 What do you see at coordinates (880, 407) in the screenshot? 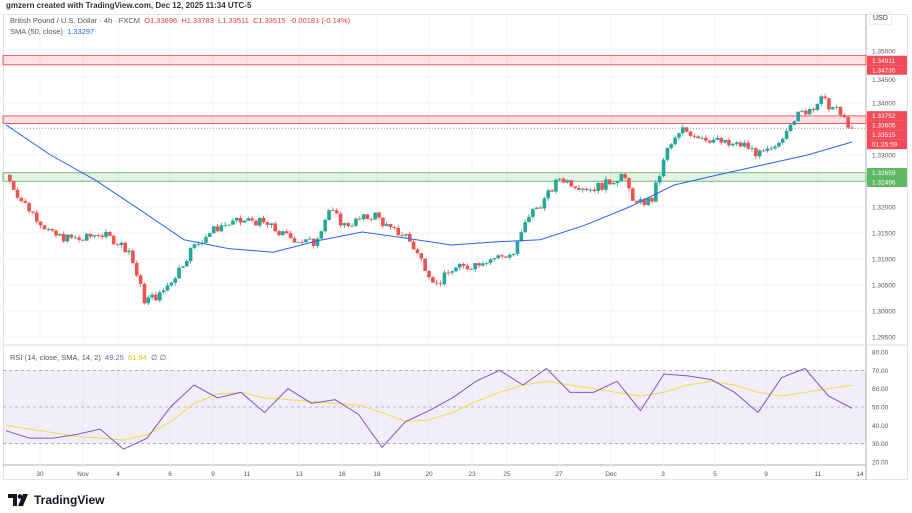
I see `rsi-tick-label: 50.00` at bounding box center [880, 407].